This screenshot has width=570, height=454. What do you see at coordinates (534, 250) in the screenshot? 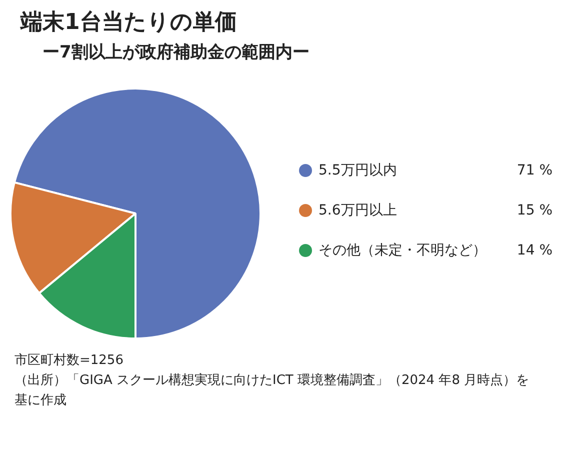
I see `data-label: 14 %` at bounding box center [534, 250].